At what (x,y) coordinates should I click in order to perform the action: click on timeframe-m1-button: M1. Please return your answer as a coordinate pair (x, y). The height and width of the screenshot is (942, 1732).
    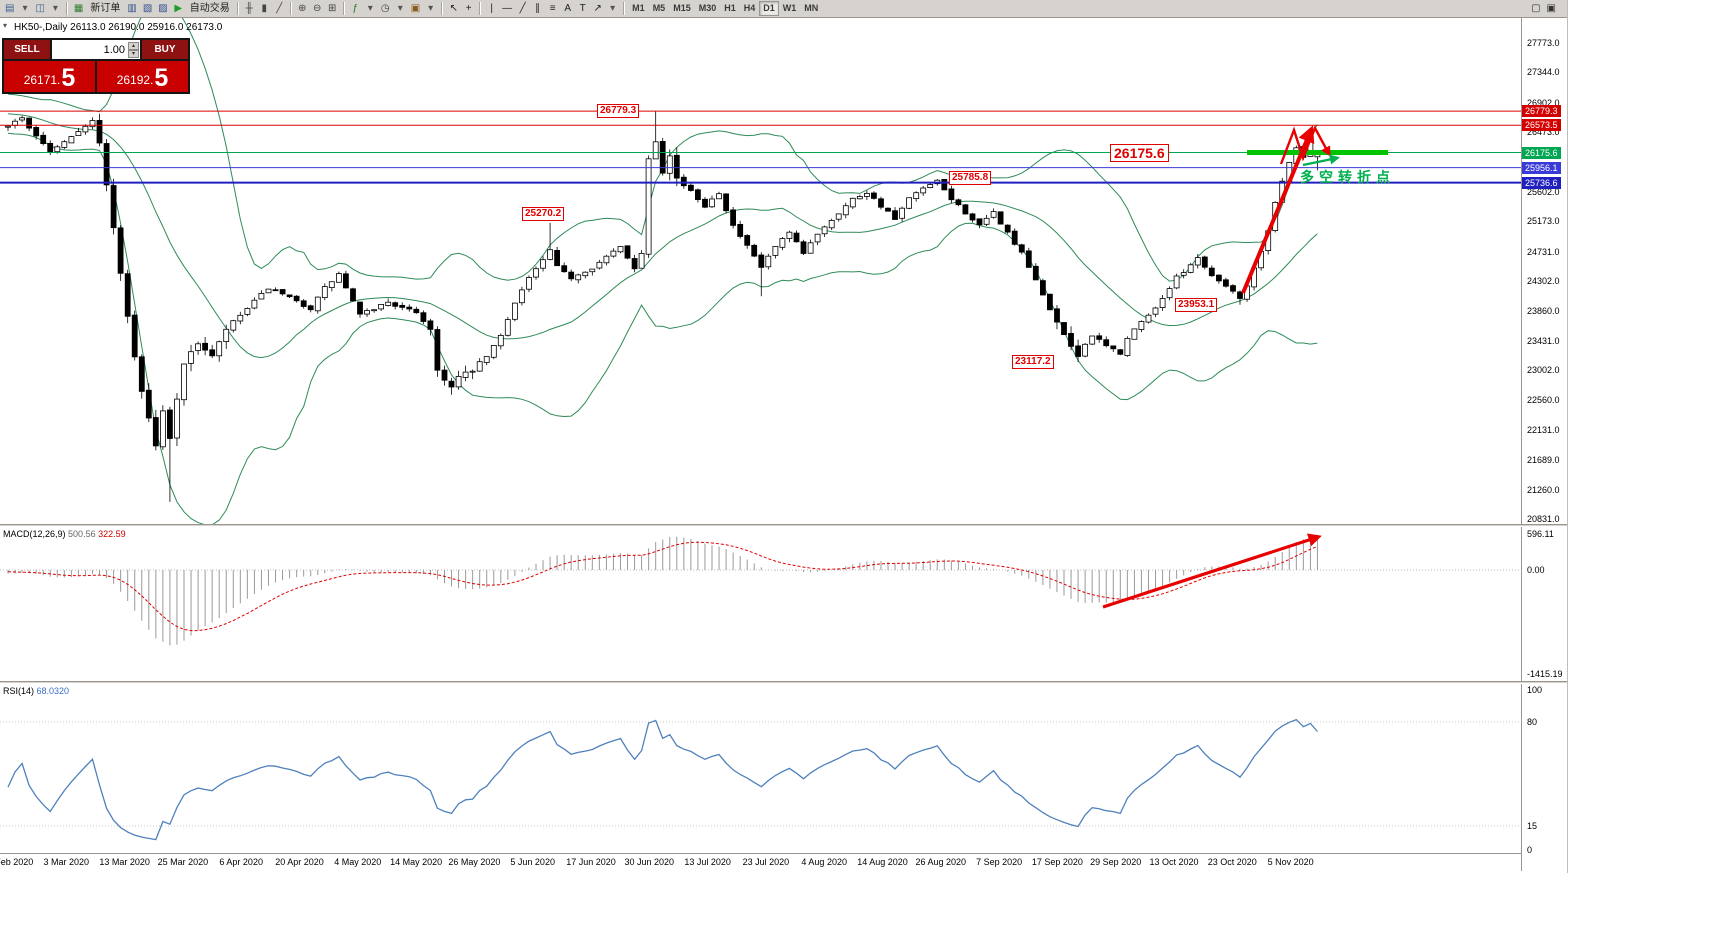
    Looking at the image, I should click on (638, 8).